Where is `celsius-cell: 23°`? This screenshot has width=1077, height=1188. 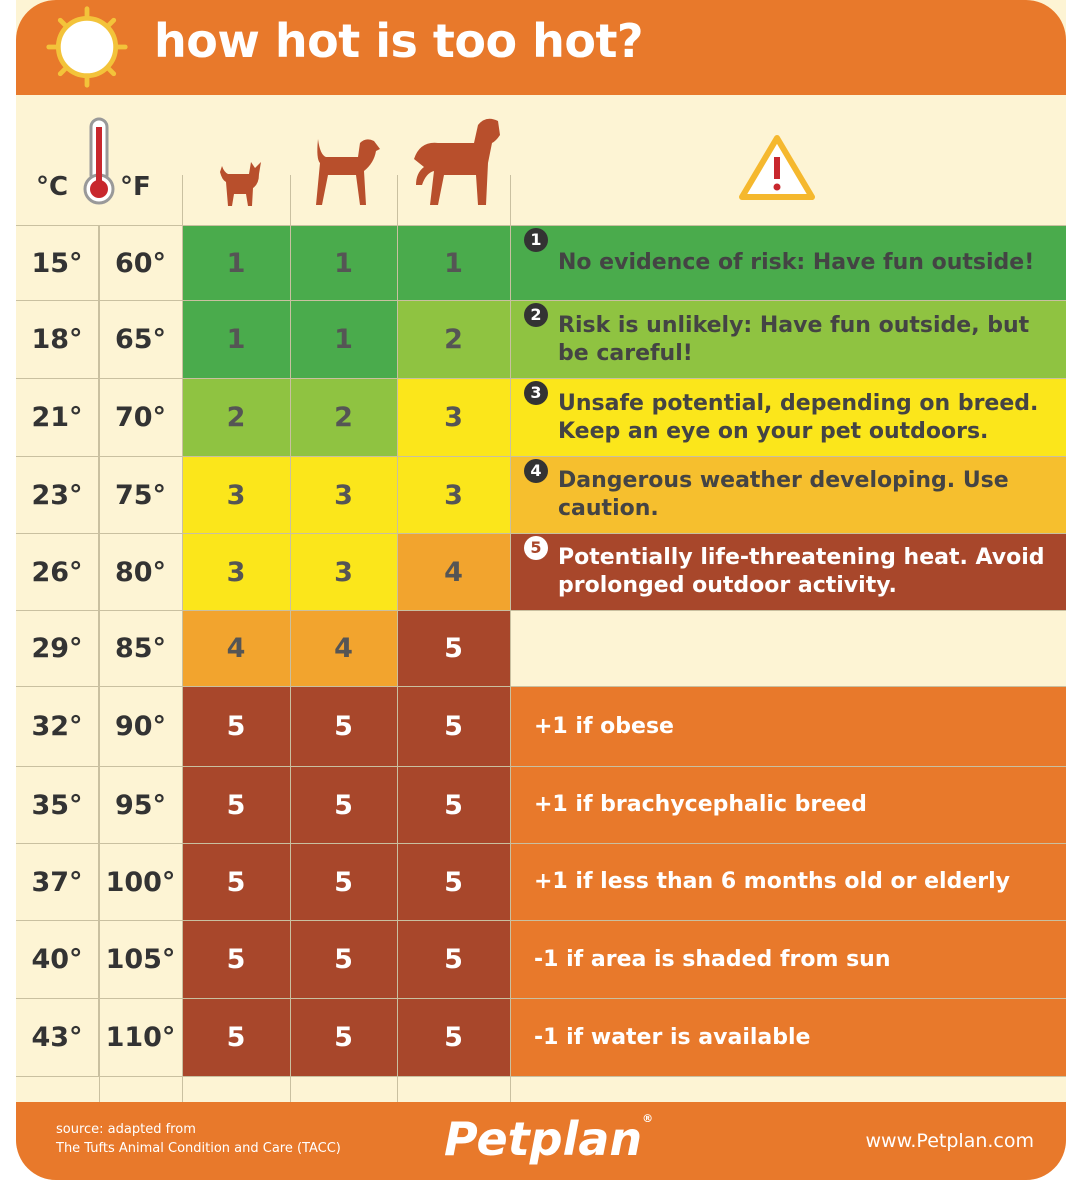 celsius-cell: 23° is located at coordinates (57, 495).